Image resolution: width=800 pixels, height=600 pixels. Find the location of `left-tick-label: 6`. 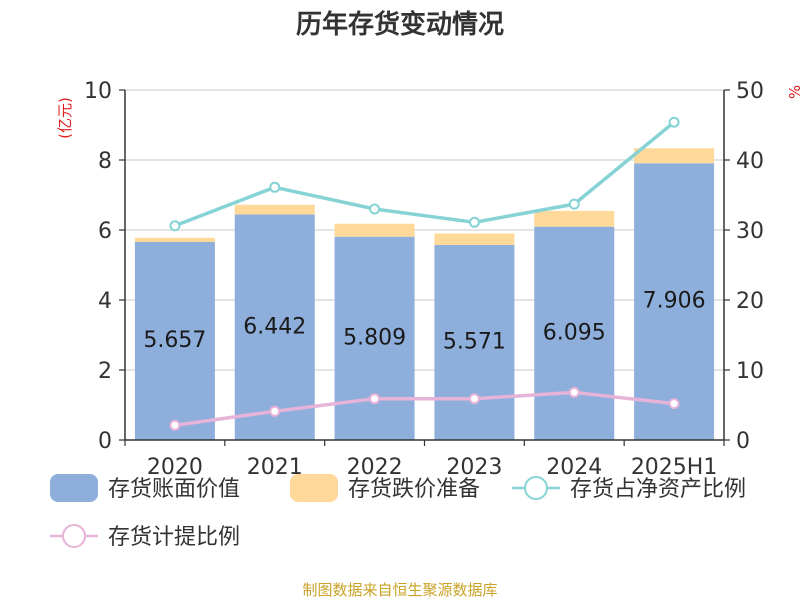

left-tick-label: 6 is located at coordinates (105, 231).